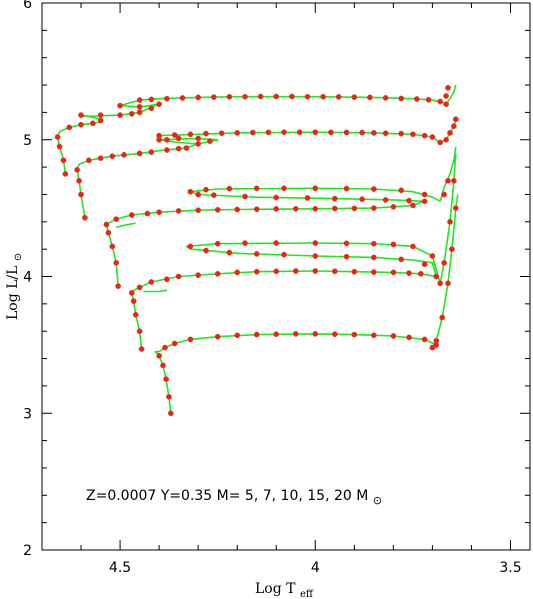 The image size is (533, 599). I want to click on y-tick-label: 4, so click(27, 278).